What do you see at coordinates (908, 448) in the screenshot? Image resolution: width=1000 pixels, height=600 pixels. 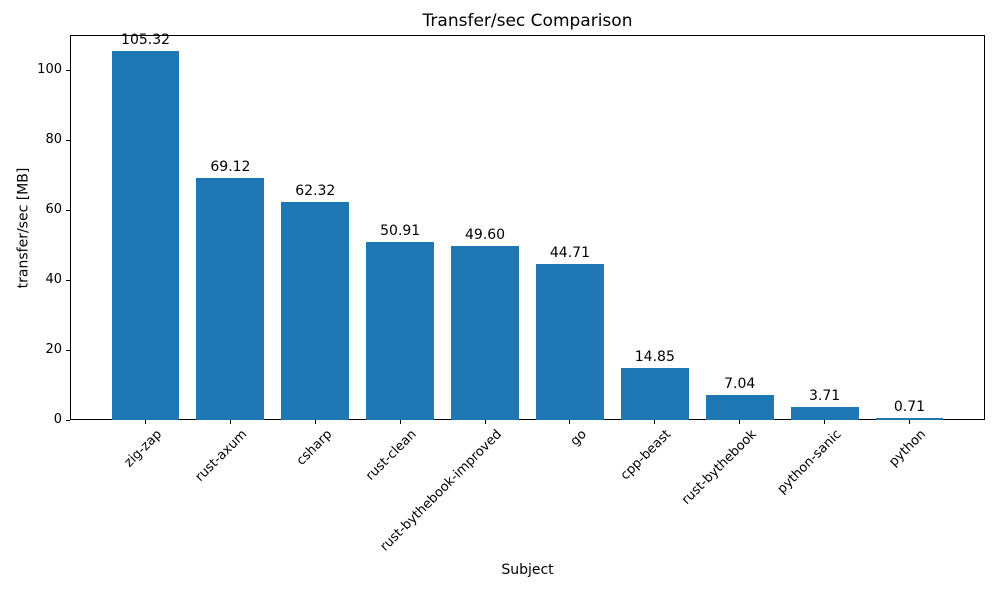 I see `x-tick-label: python` at bounding box center [908, 448].